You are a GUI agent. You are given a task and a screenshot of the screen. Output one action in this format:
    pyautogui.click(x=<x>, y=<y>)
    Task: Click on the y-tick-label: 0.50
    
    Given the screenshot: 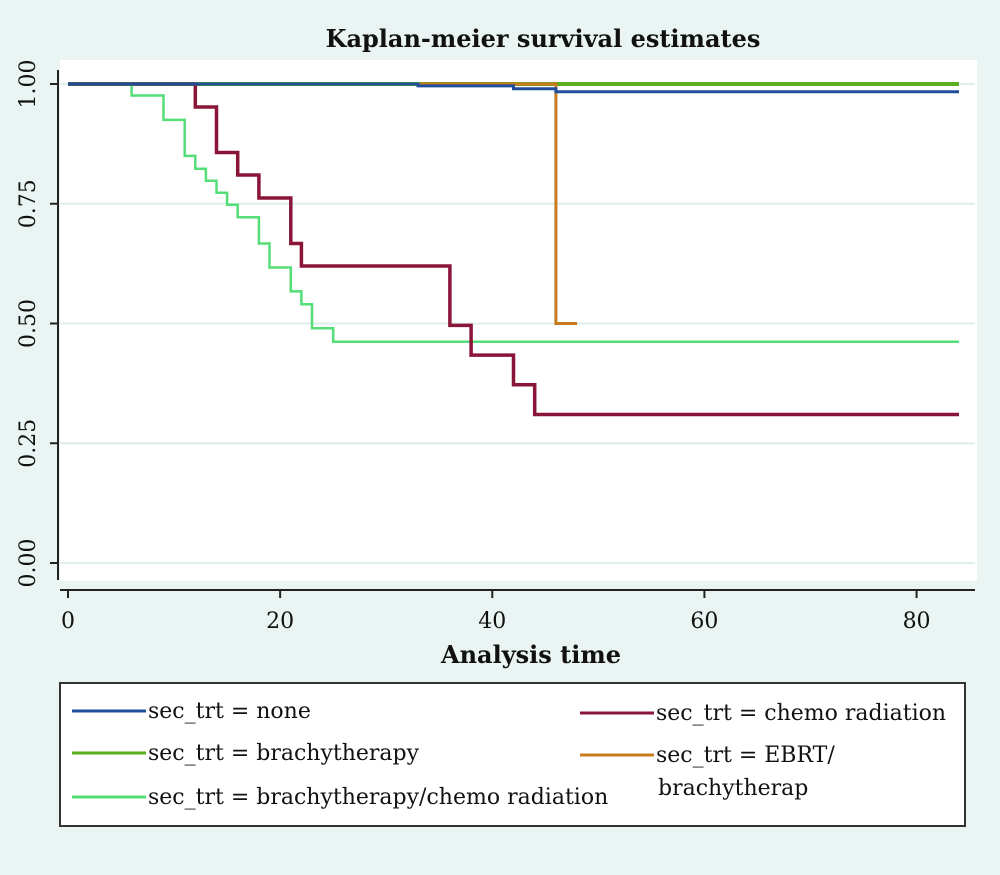 What is the action you would take?
    pyautogui.click(x=28, y=323)
    